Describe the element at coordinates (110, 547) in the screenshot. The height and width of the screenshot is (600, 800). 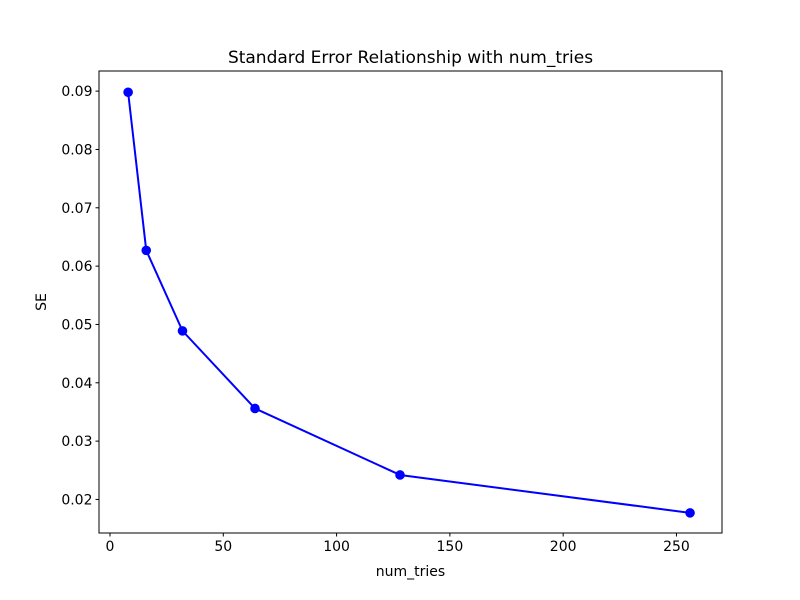
I see `x-tick-label: 0` at that location.